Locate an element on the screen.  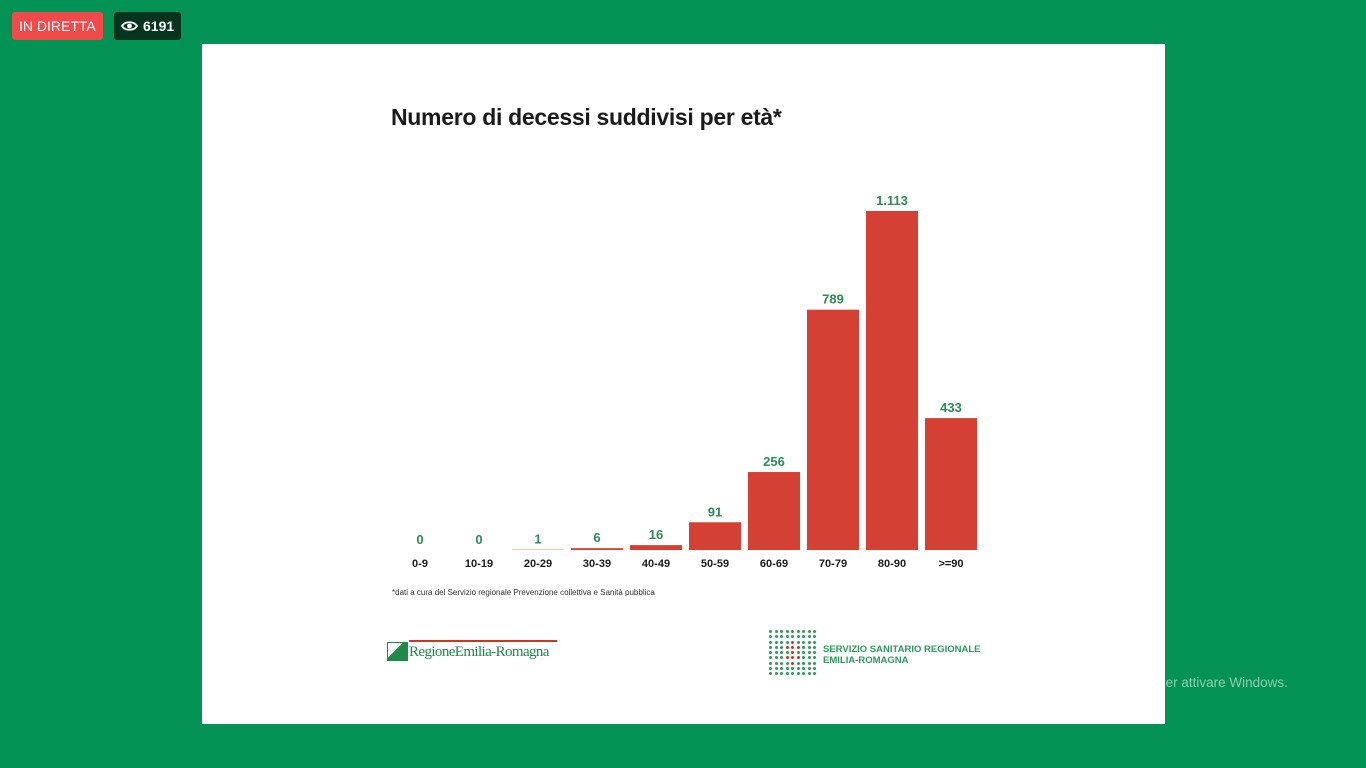
viewer-count-badge: 6191 is located at coordinates (148, 26).